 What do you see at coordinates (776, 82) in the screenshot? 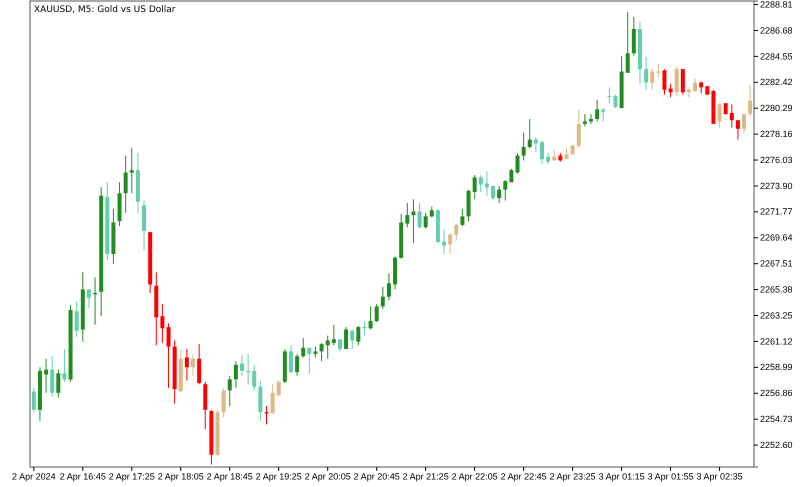
I see `y-tick-label: 2282.42` at bounding box center [776, 82].